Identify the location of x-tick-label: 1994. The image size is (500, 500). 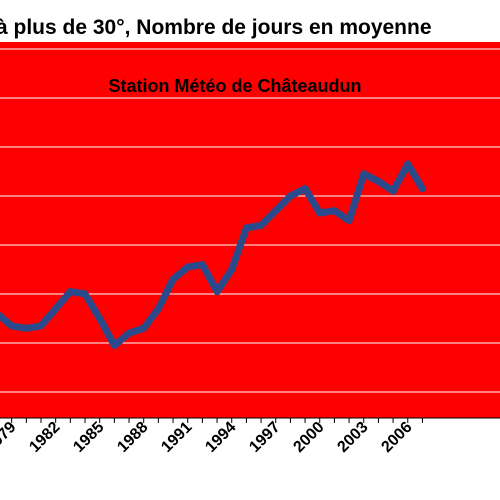
(220, 437).